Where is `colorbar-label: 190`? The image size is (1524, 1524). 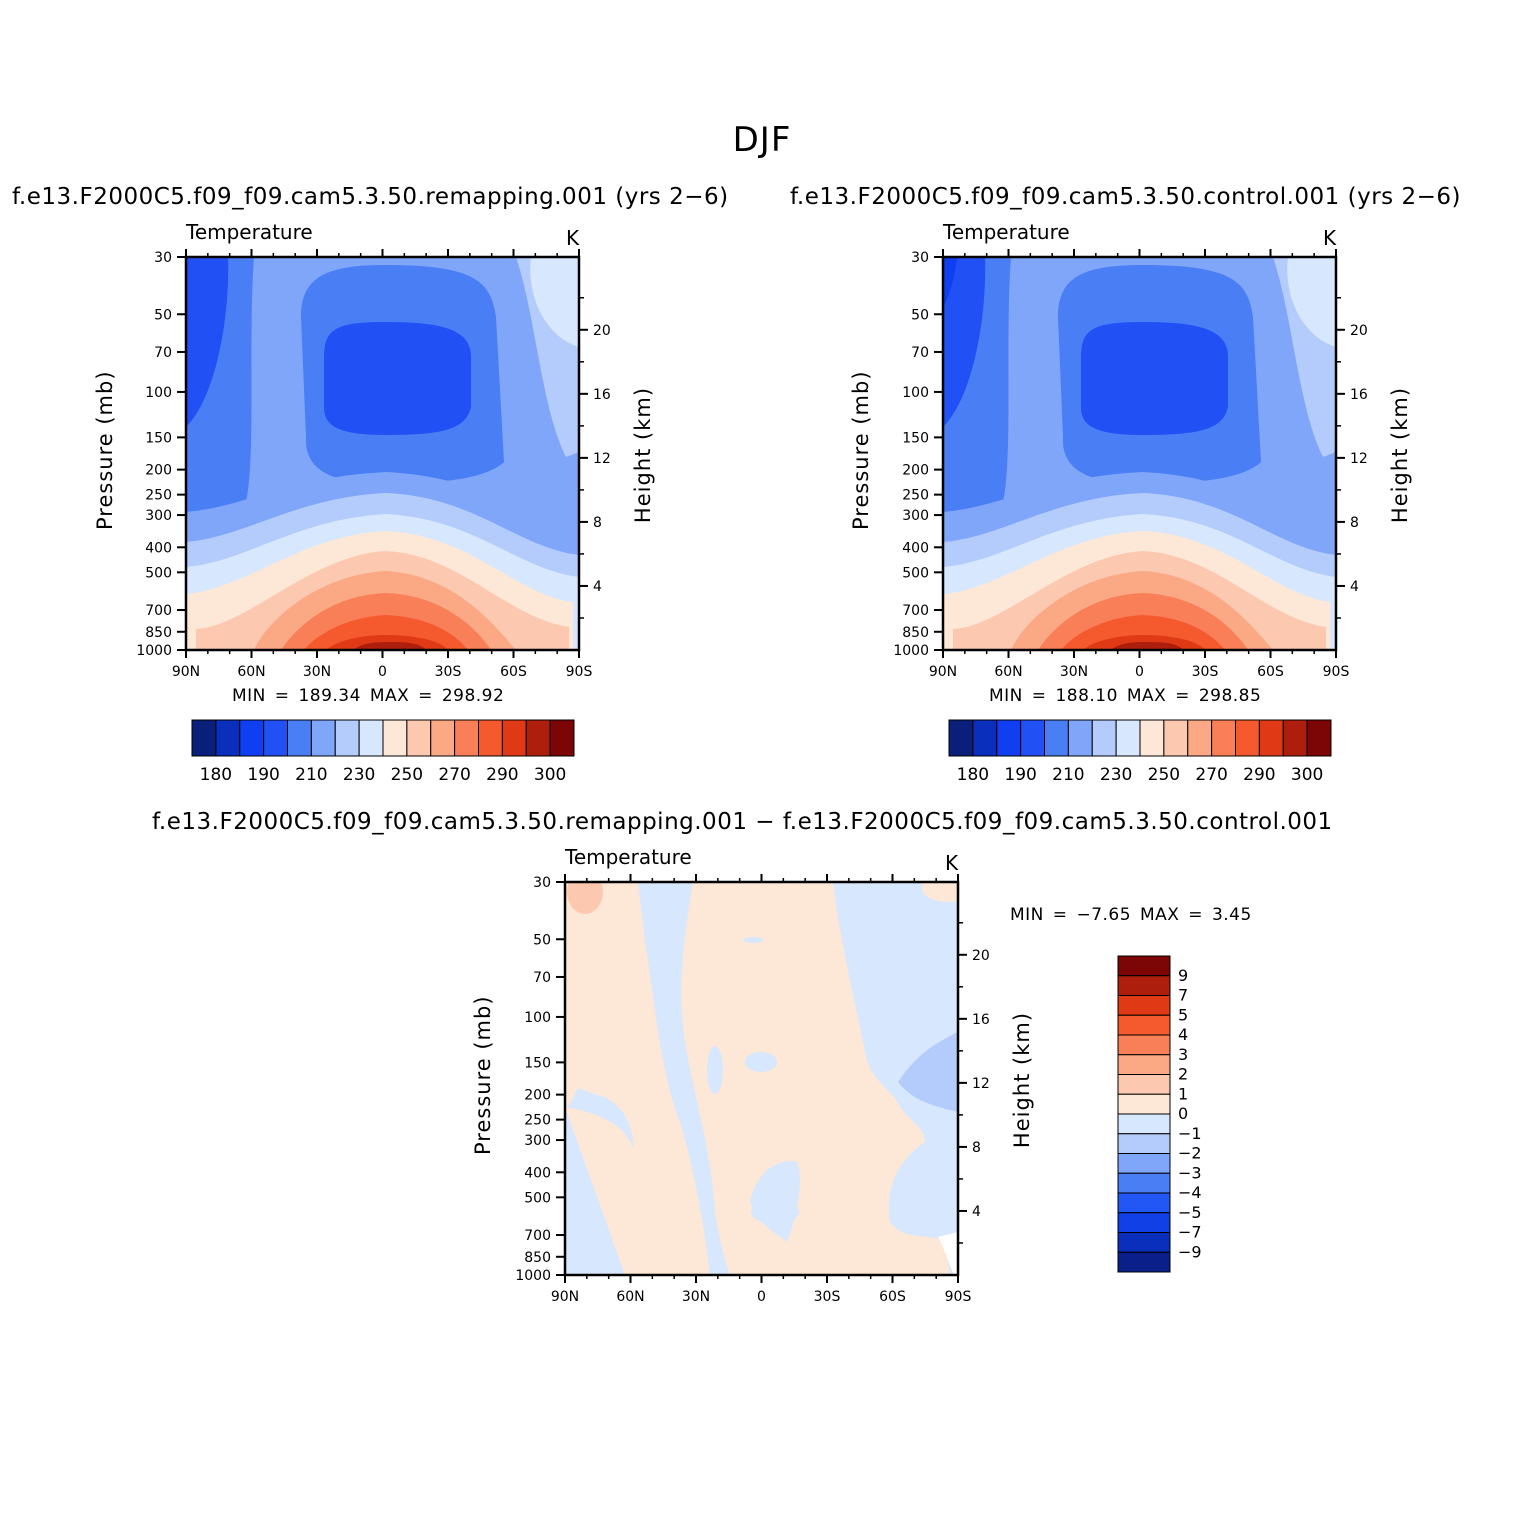
colorbar-label: 190 is located at coordinates (1020, 775).